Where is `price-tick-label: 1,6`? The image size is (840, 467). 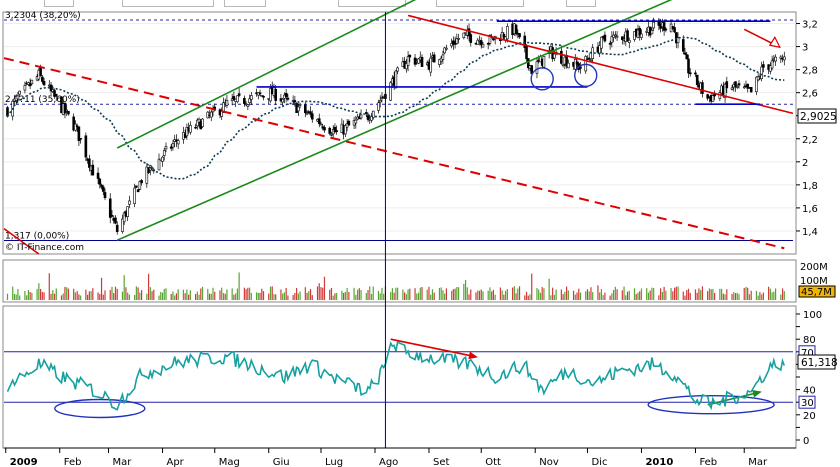 price-tick-label: 1,6 is located at coordinates (810, 209).